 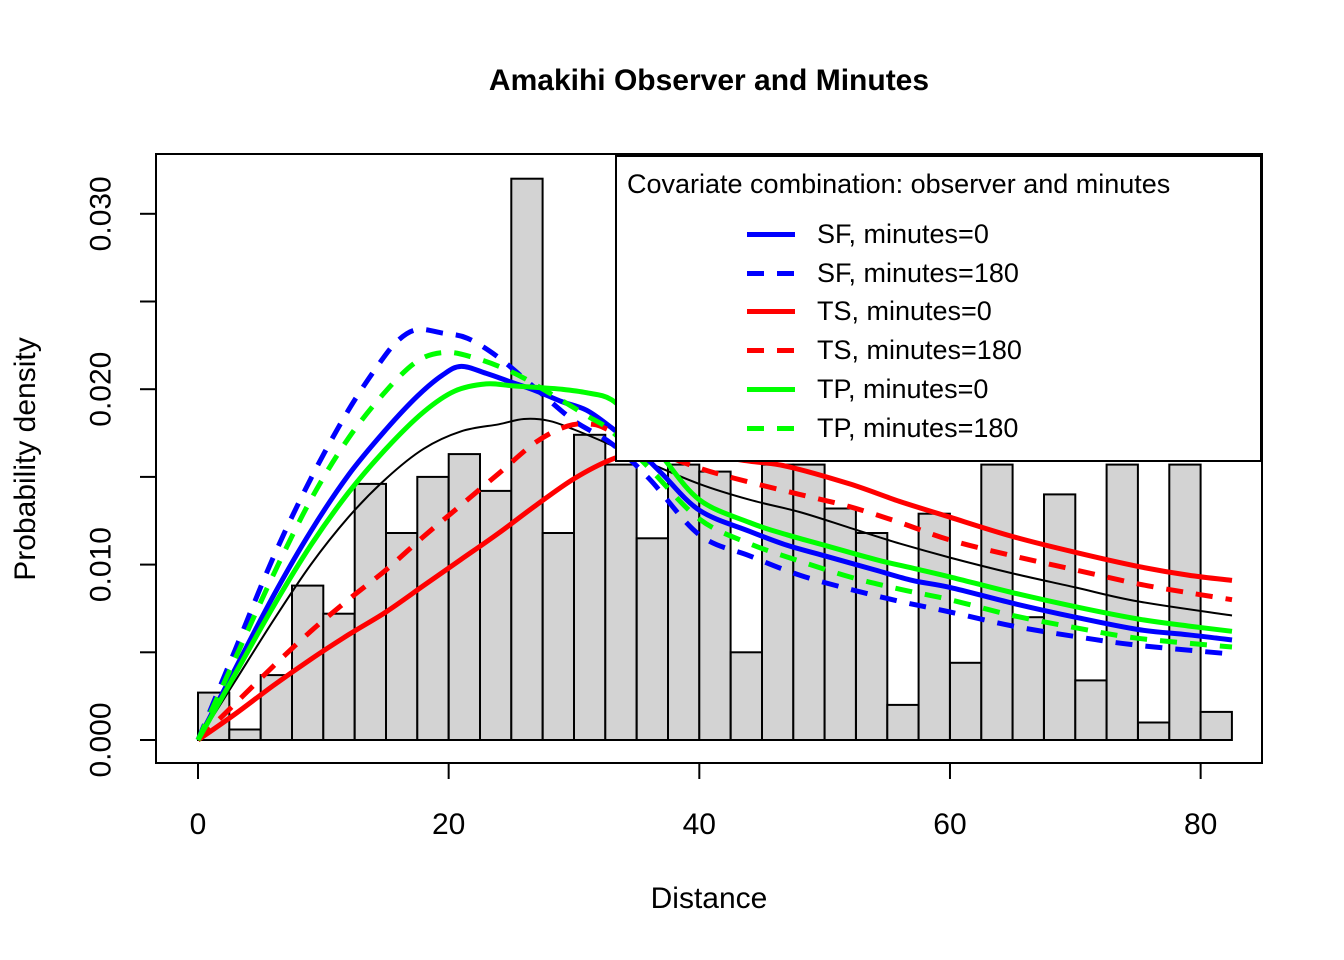 What do you see at coordinates (101, 389) in the screenshot?
I see `y-tick-label: 0.020` at bounding box center [101, 389].